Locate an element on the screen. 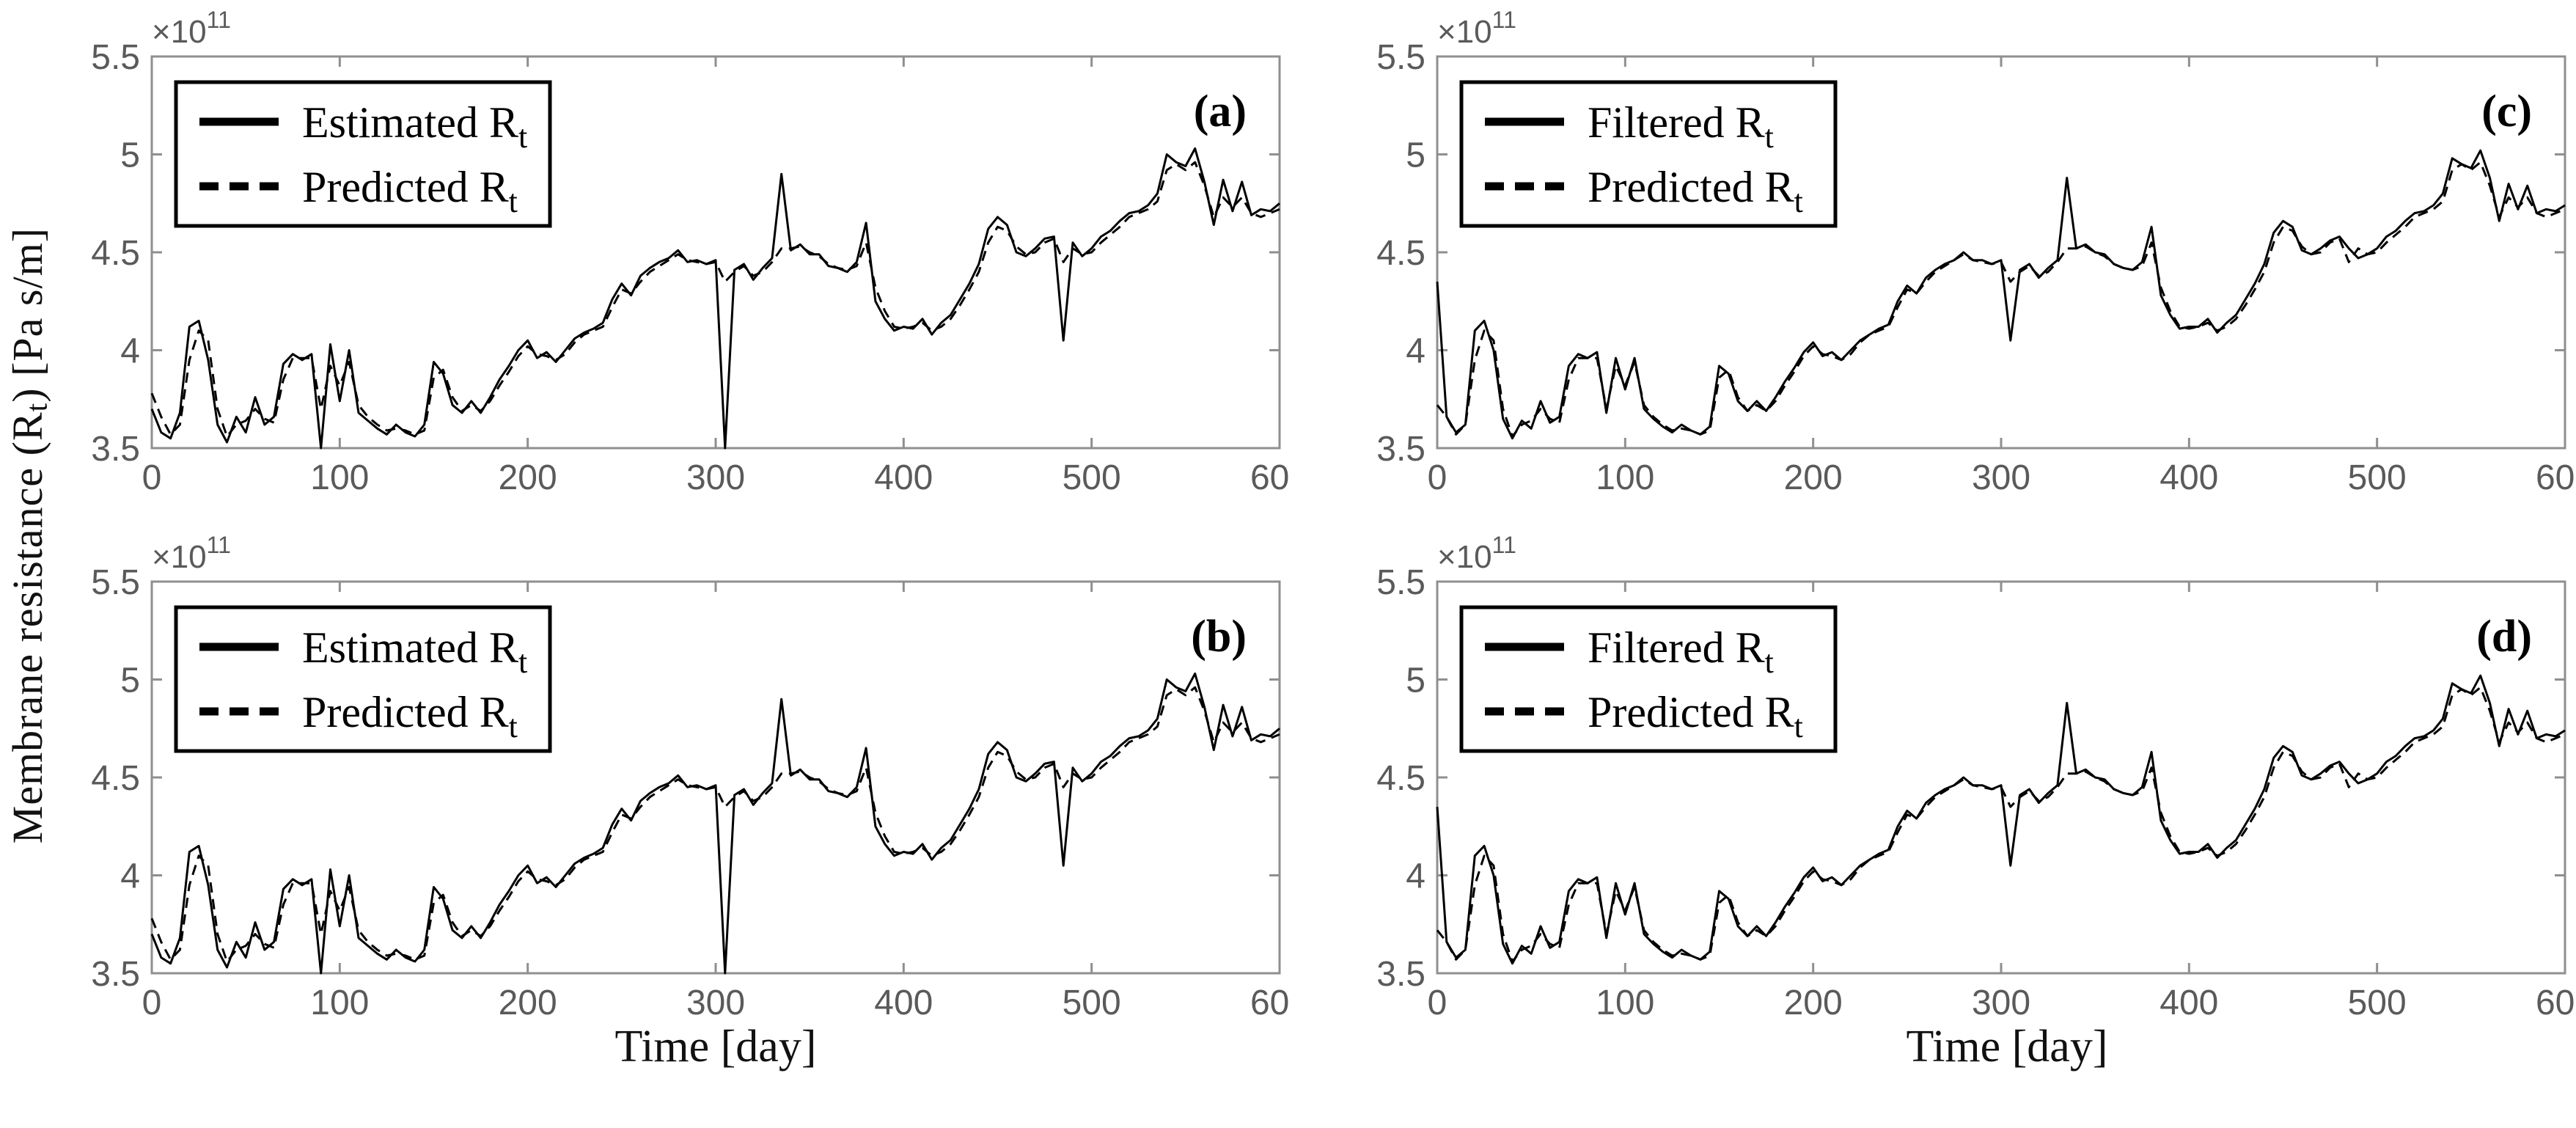 This screenshot has width=2576, height=1128. panel-letter: (a) is located at coordinates (1220, 111).